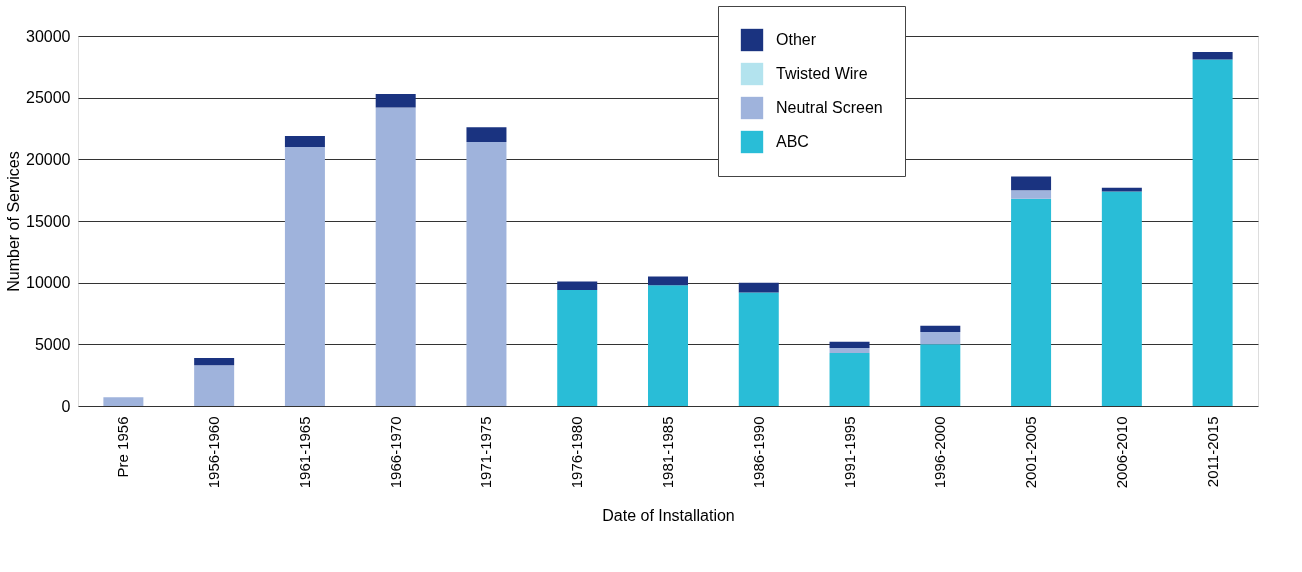  I want to click on x-tick-label: 1991-1995, so click(849, 452).